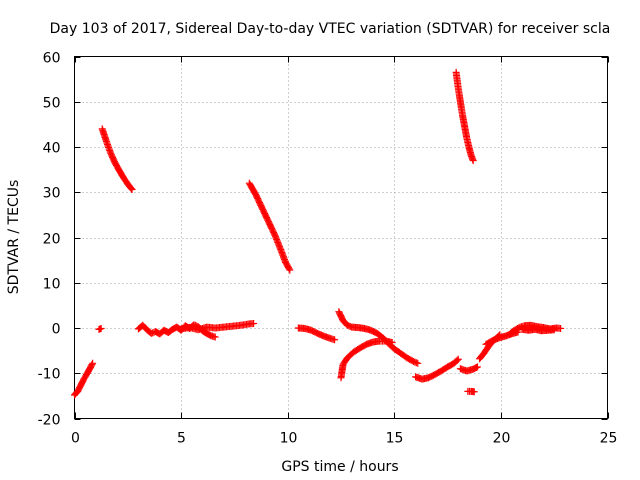 This screenshot has height=480, width=640. Describe the element at coordinates (366, 359) in the screenshot. I see `series-arc-rise` at that location.